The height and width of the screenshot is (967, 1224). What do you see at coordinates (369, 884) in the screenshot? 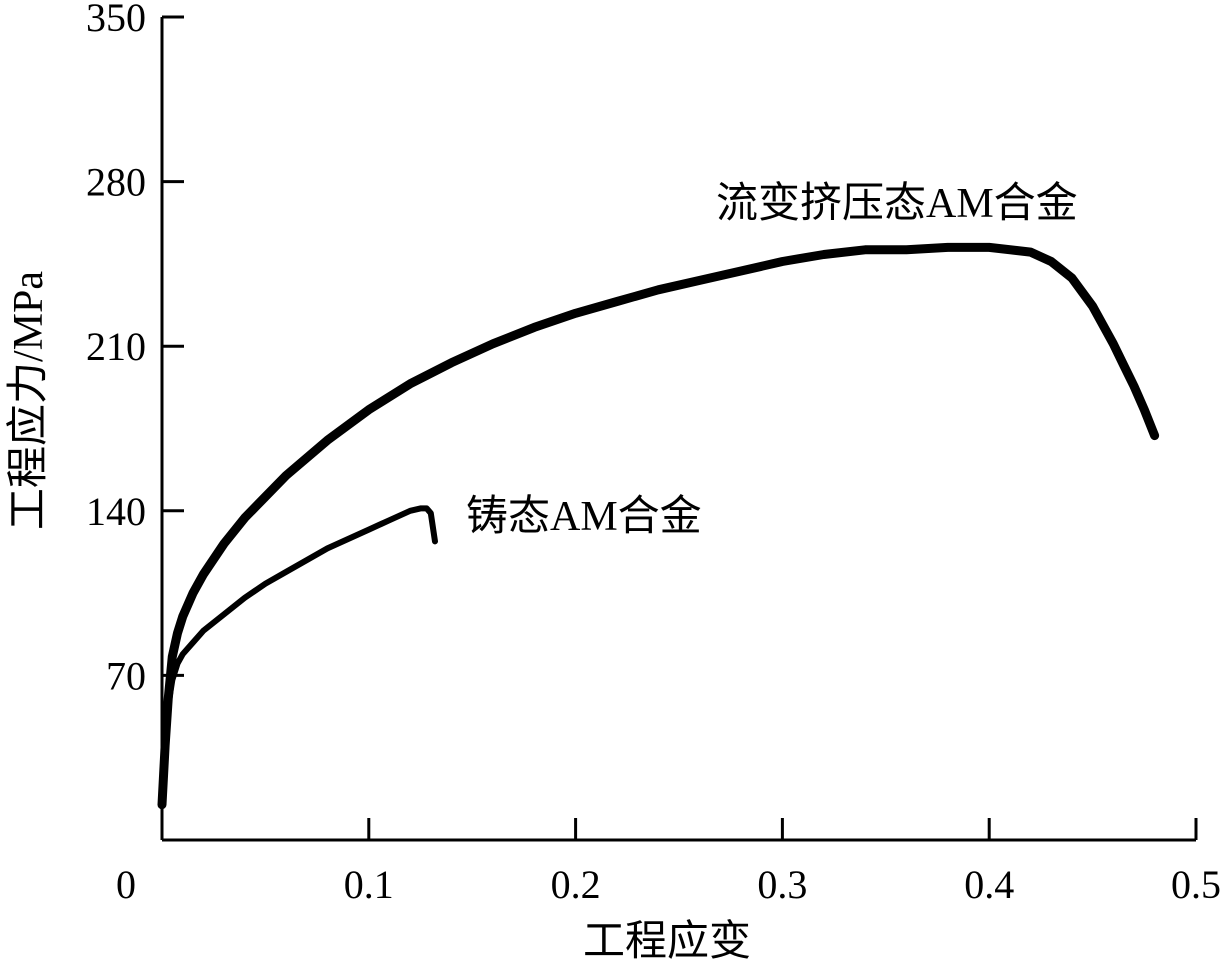
I see `x-tick-label: 0.1` at bounding box center [369, 884].